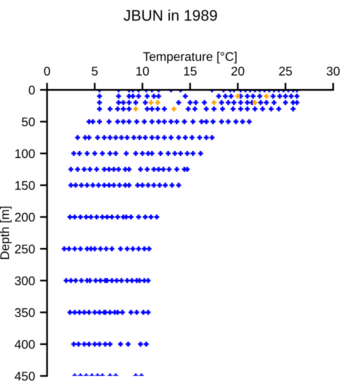  I want to click on y-tick-label: 300, so click(24, 281).